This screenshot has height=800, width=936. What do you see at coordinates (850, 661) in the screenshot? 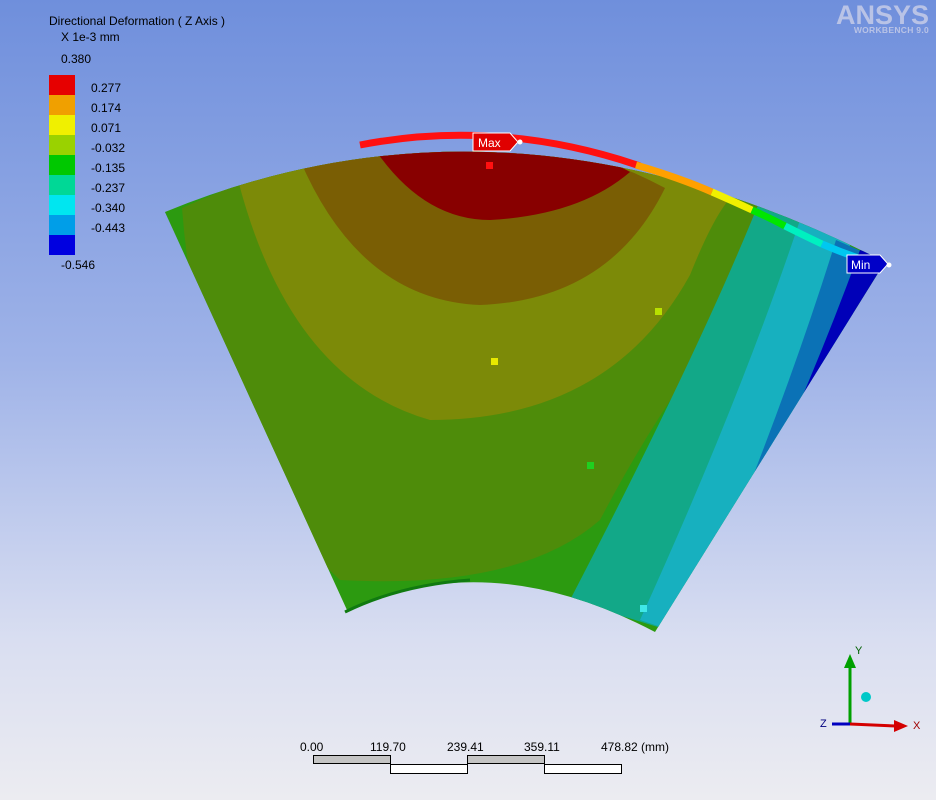
I see `y-axis-arrow` at bounding box center [850, 661].